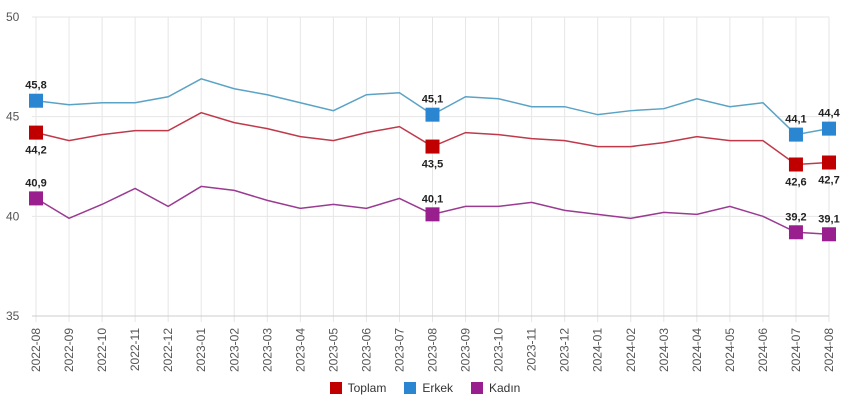  What do you see at coordinates (35, 183) in the screenshot?
I see `data-label: 40,9` at bounding box center [35, 183].